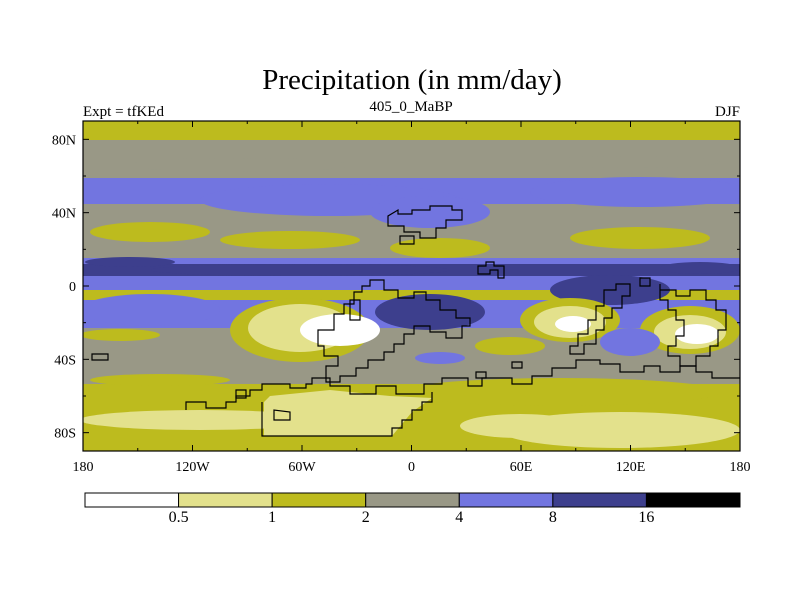 The width and height of the screenshot is (800, 605). What do you see at coordinates (65, 360) in the screenshot?
I see `y-tick-label: 40S` at bounding box center [65, 360].